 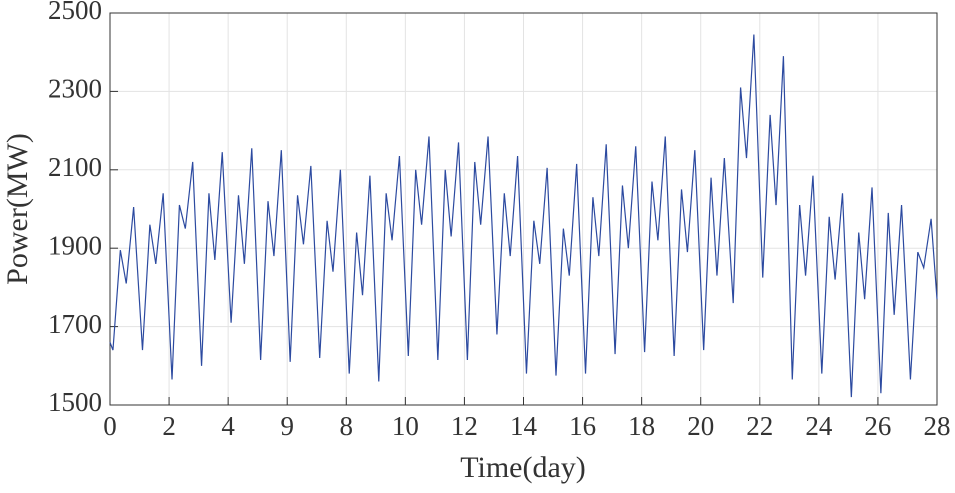 What do you see at coordinates (169, 426) in the screenshot?
I see `x-tick-label: 2` at bounding box center [169, 426].